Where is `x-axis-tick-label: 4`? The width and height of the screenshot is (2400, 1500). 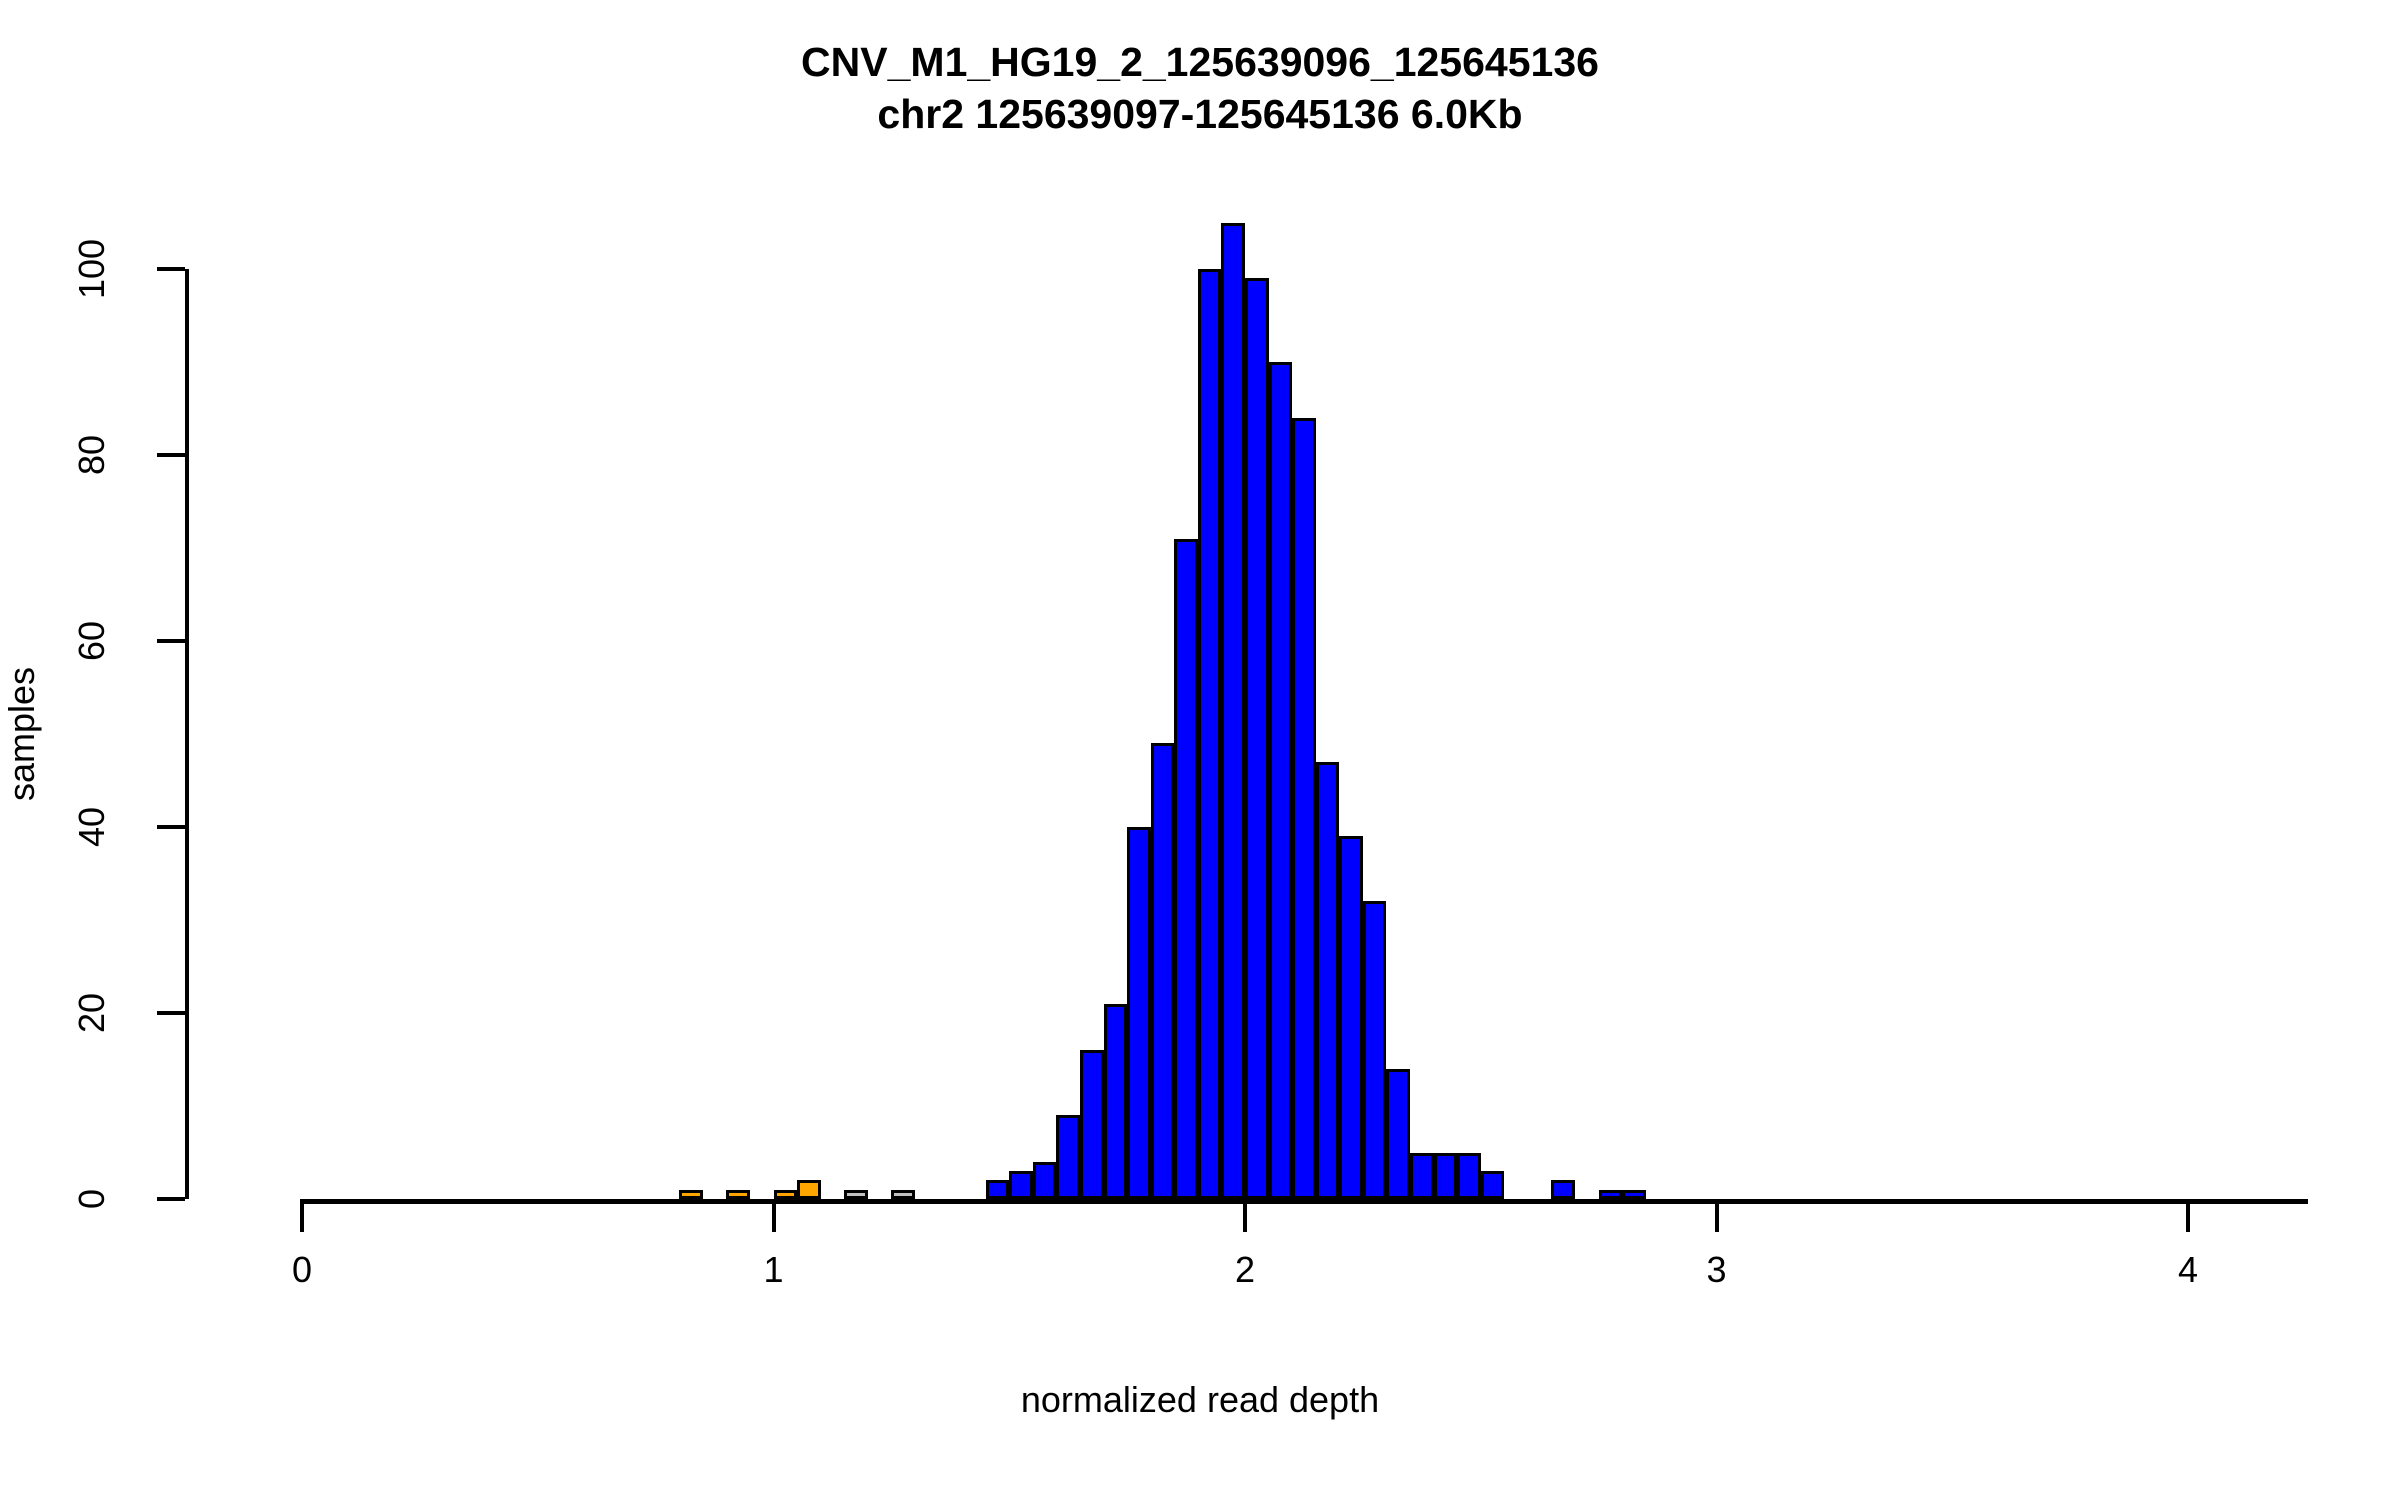
x-axis-tick-label: 4 is located at coordinates (2188, 1269).